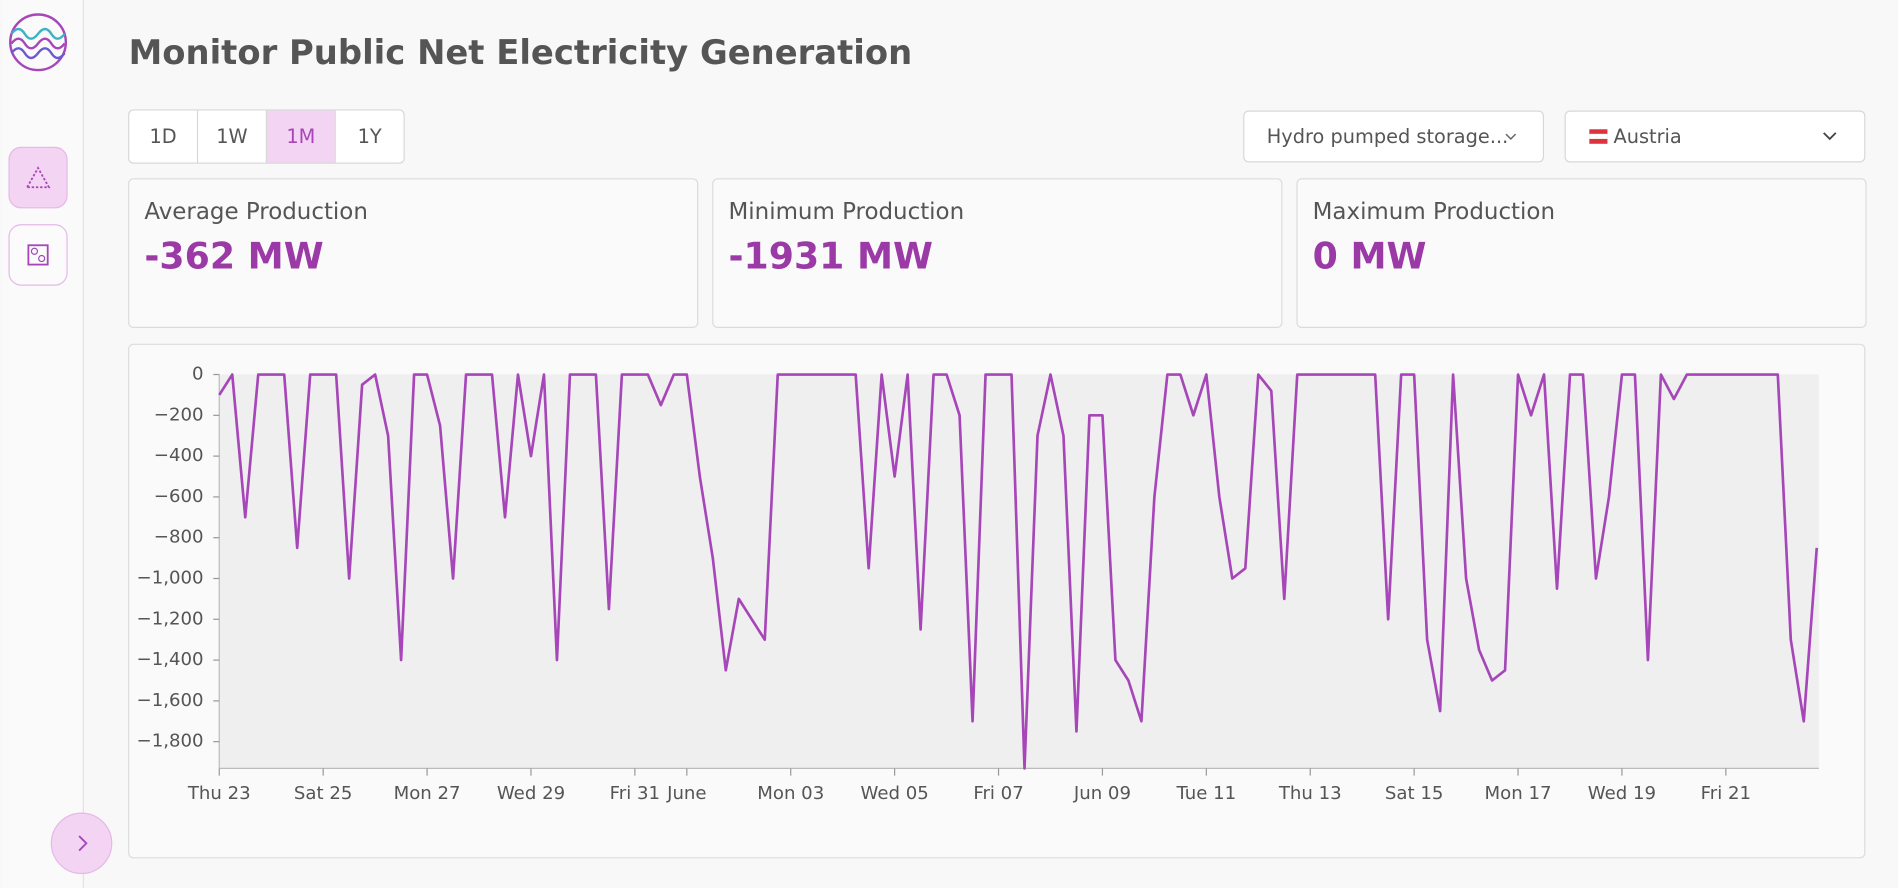 The width and height of the screenshot is (1898, 888). I want to click on country-dropdown: Austria, so click(1715, 136).